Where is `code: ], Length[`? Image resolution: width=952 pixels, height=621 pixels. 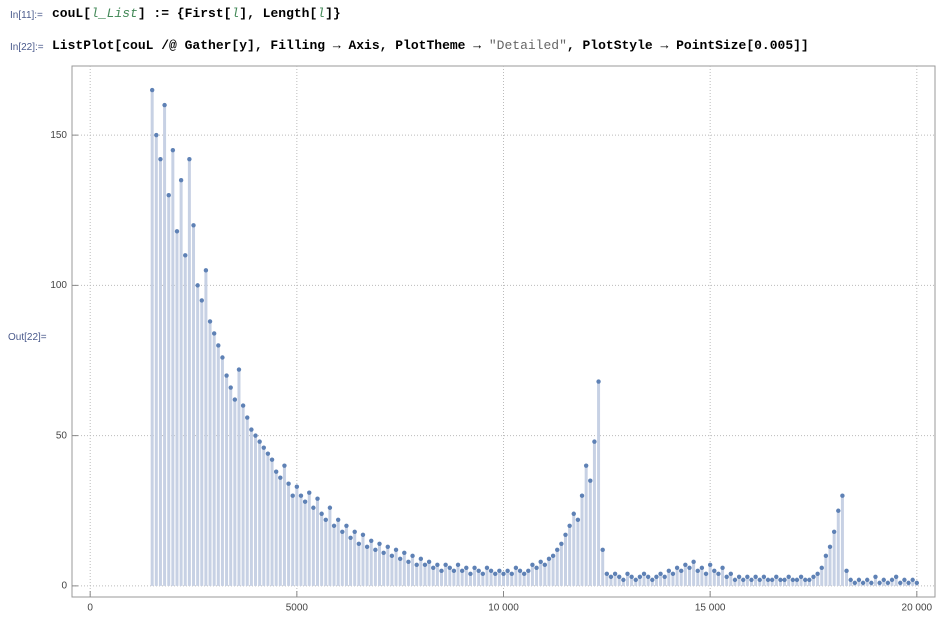 code: ], Length[ is located at coordinates (278, 13).